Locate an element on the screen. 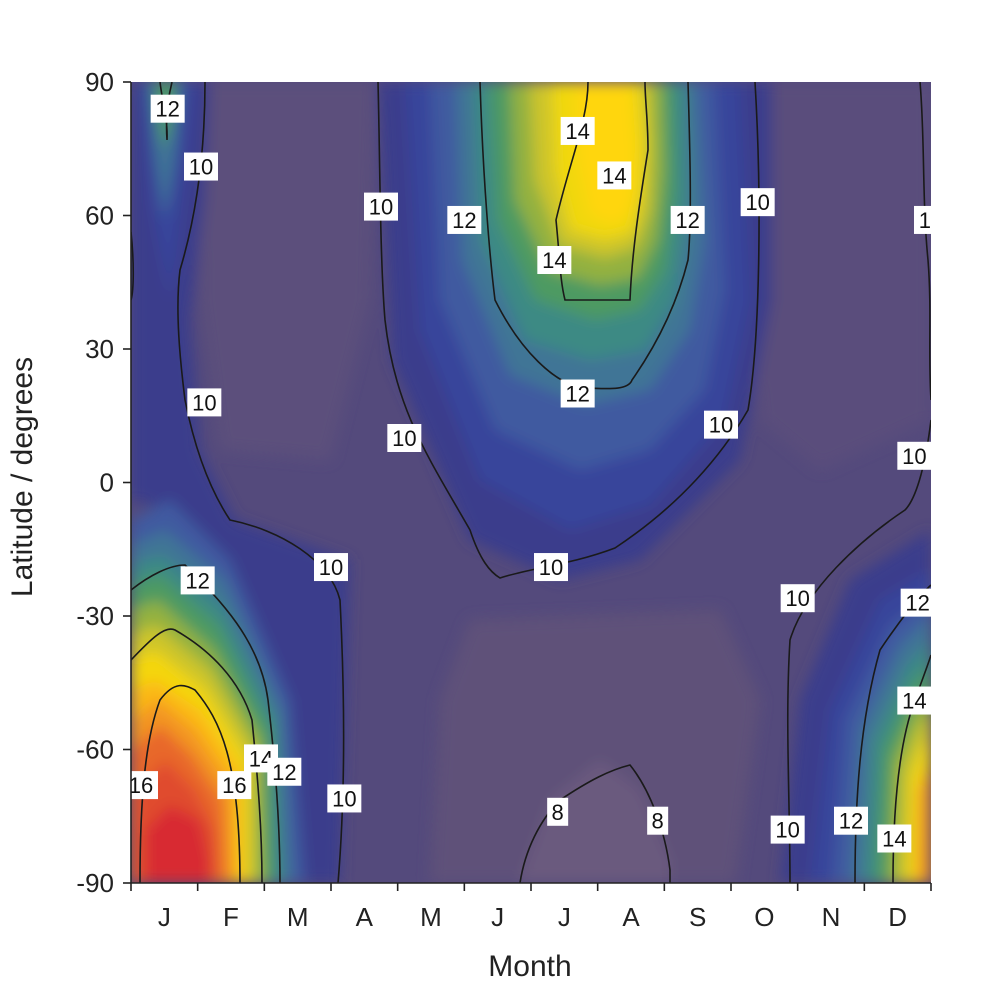  x-tick-label: D is located at coordinates (897, 917).